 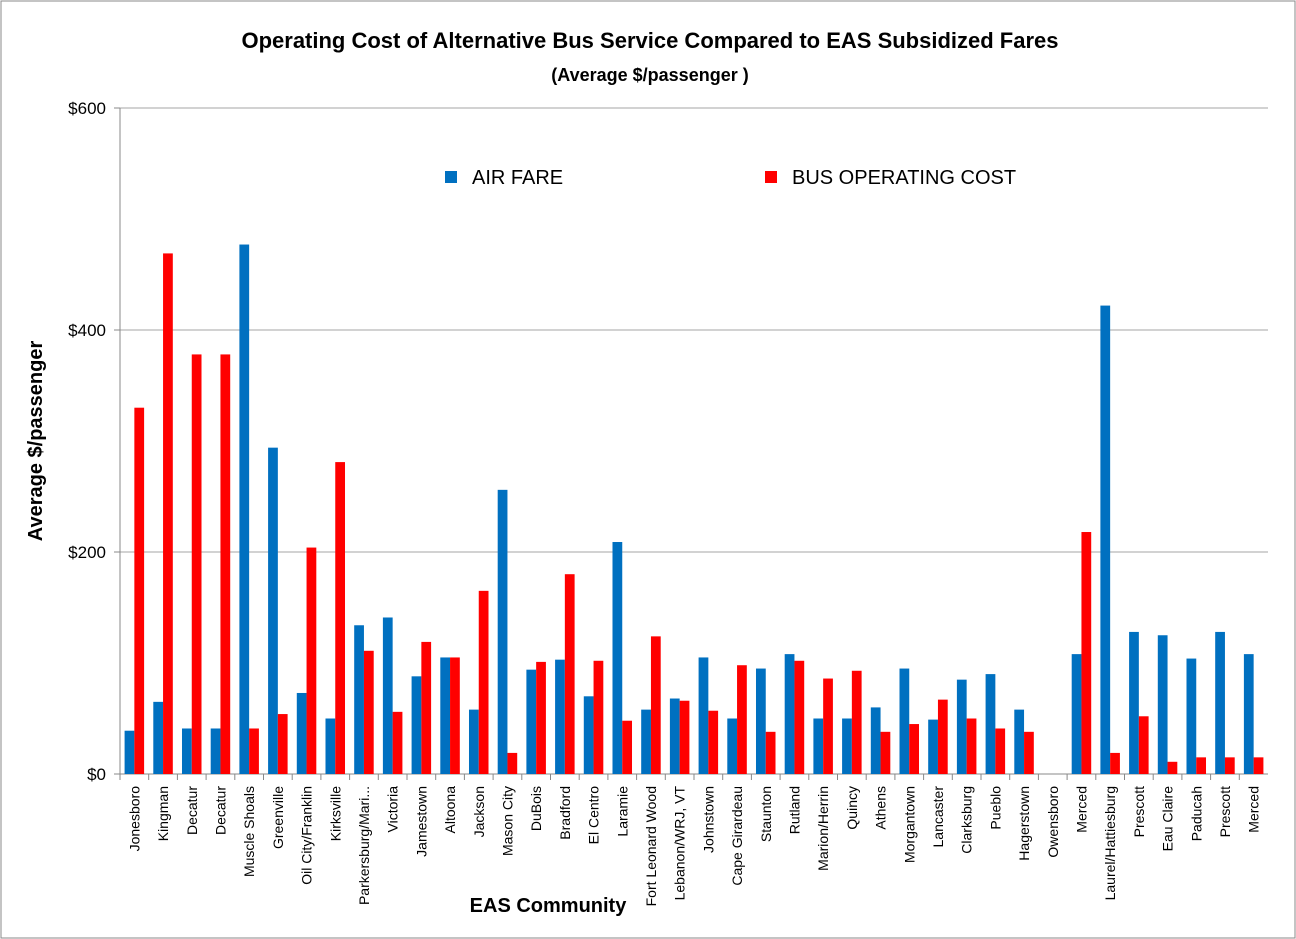 What do you see at coordinates (1110, 843) in the screenshot?
I see `x-tick-label: Laurel/Hattiesburg` at bounding box center [1110, 843].